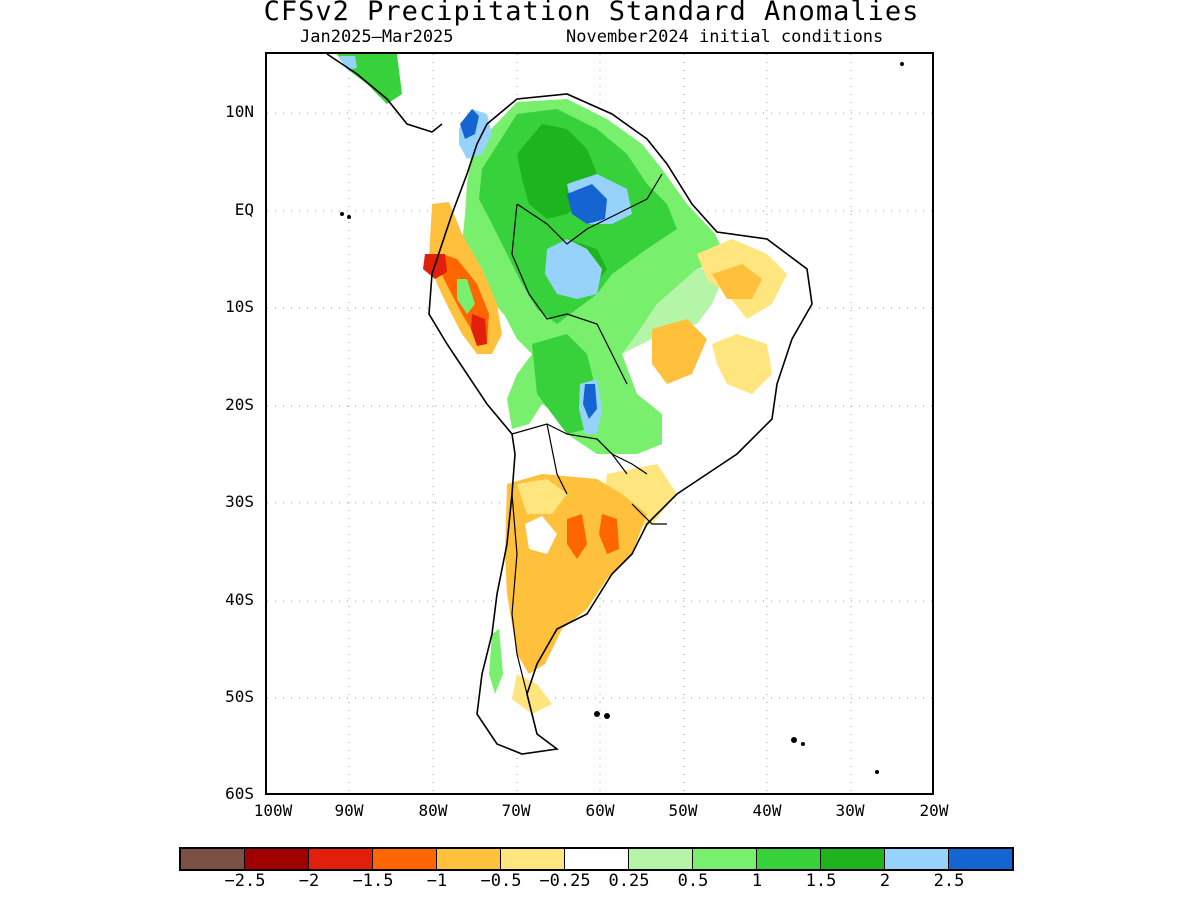  What do you see at coordinates (693, 881) in the screenshot?
I see `colorbar-label: 0.5` at bounding box center [693, 881].